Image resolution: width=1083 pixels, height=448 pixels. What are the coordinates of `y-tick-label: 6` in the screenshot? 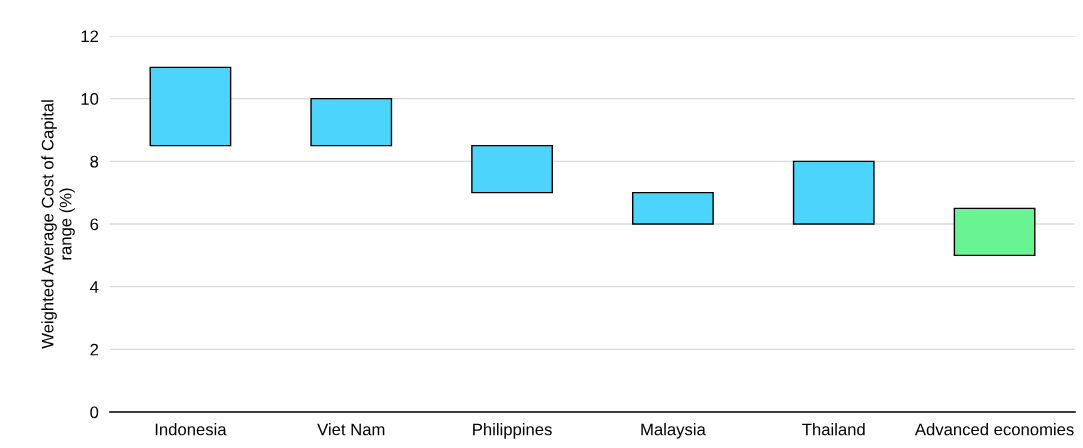 It's located at (94, 224).